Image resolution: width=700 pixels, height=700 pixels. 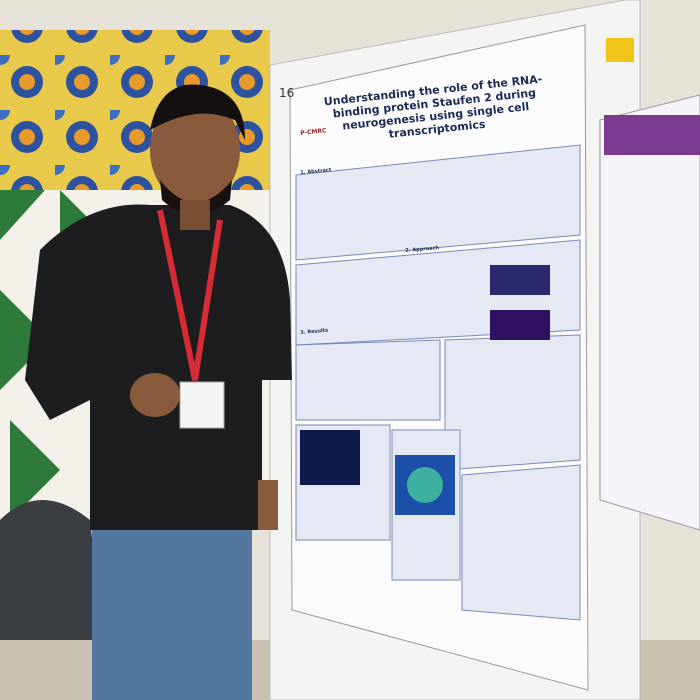 I want to click on tape, so click(x=620, y=50).